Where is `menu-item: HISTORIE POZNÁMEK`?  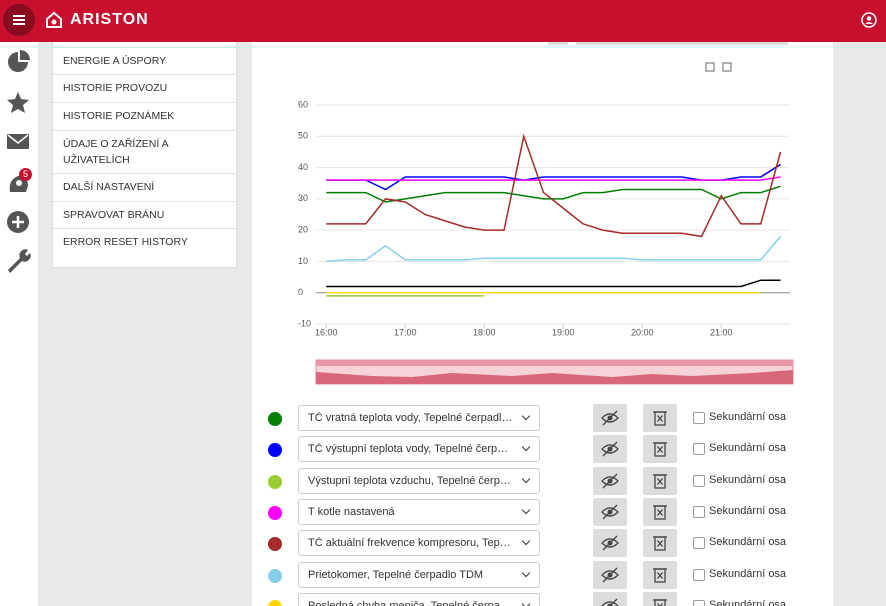 menu-item: HISTORIE POZNÁMEK is located at coordinates (119, 116).